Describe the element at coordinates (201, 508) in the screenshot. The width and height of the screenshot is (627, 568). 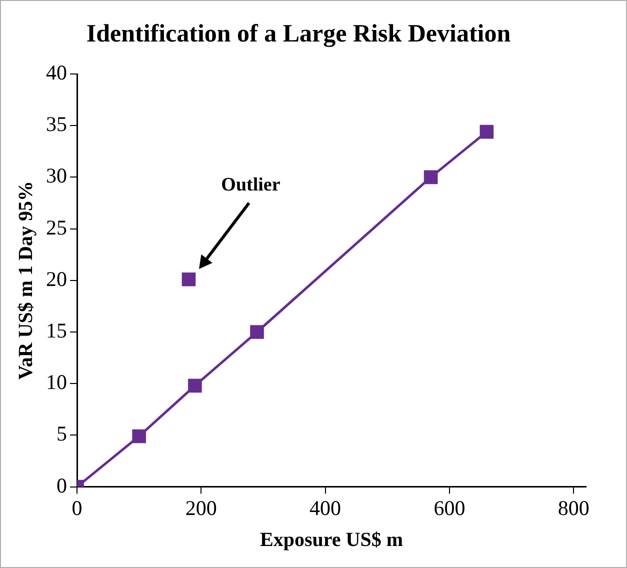
I see `x-tick-label: 200` at that location.